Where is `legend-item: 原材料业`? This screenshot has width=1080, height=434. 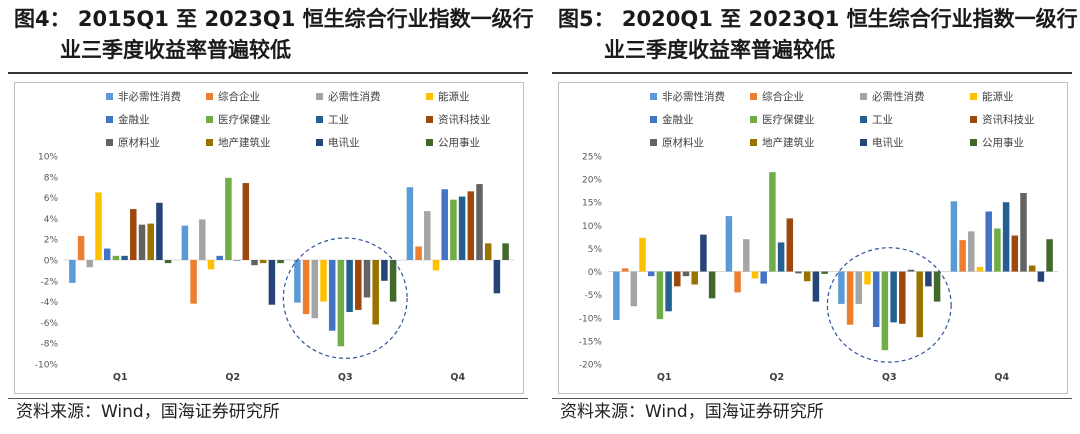
legend-item: 原材料业 is located at coordinates (133, 142).